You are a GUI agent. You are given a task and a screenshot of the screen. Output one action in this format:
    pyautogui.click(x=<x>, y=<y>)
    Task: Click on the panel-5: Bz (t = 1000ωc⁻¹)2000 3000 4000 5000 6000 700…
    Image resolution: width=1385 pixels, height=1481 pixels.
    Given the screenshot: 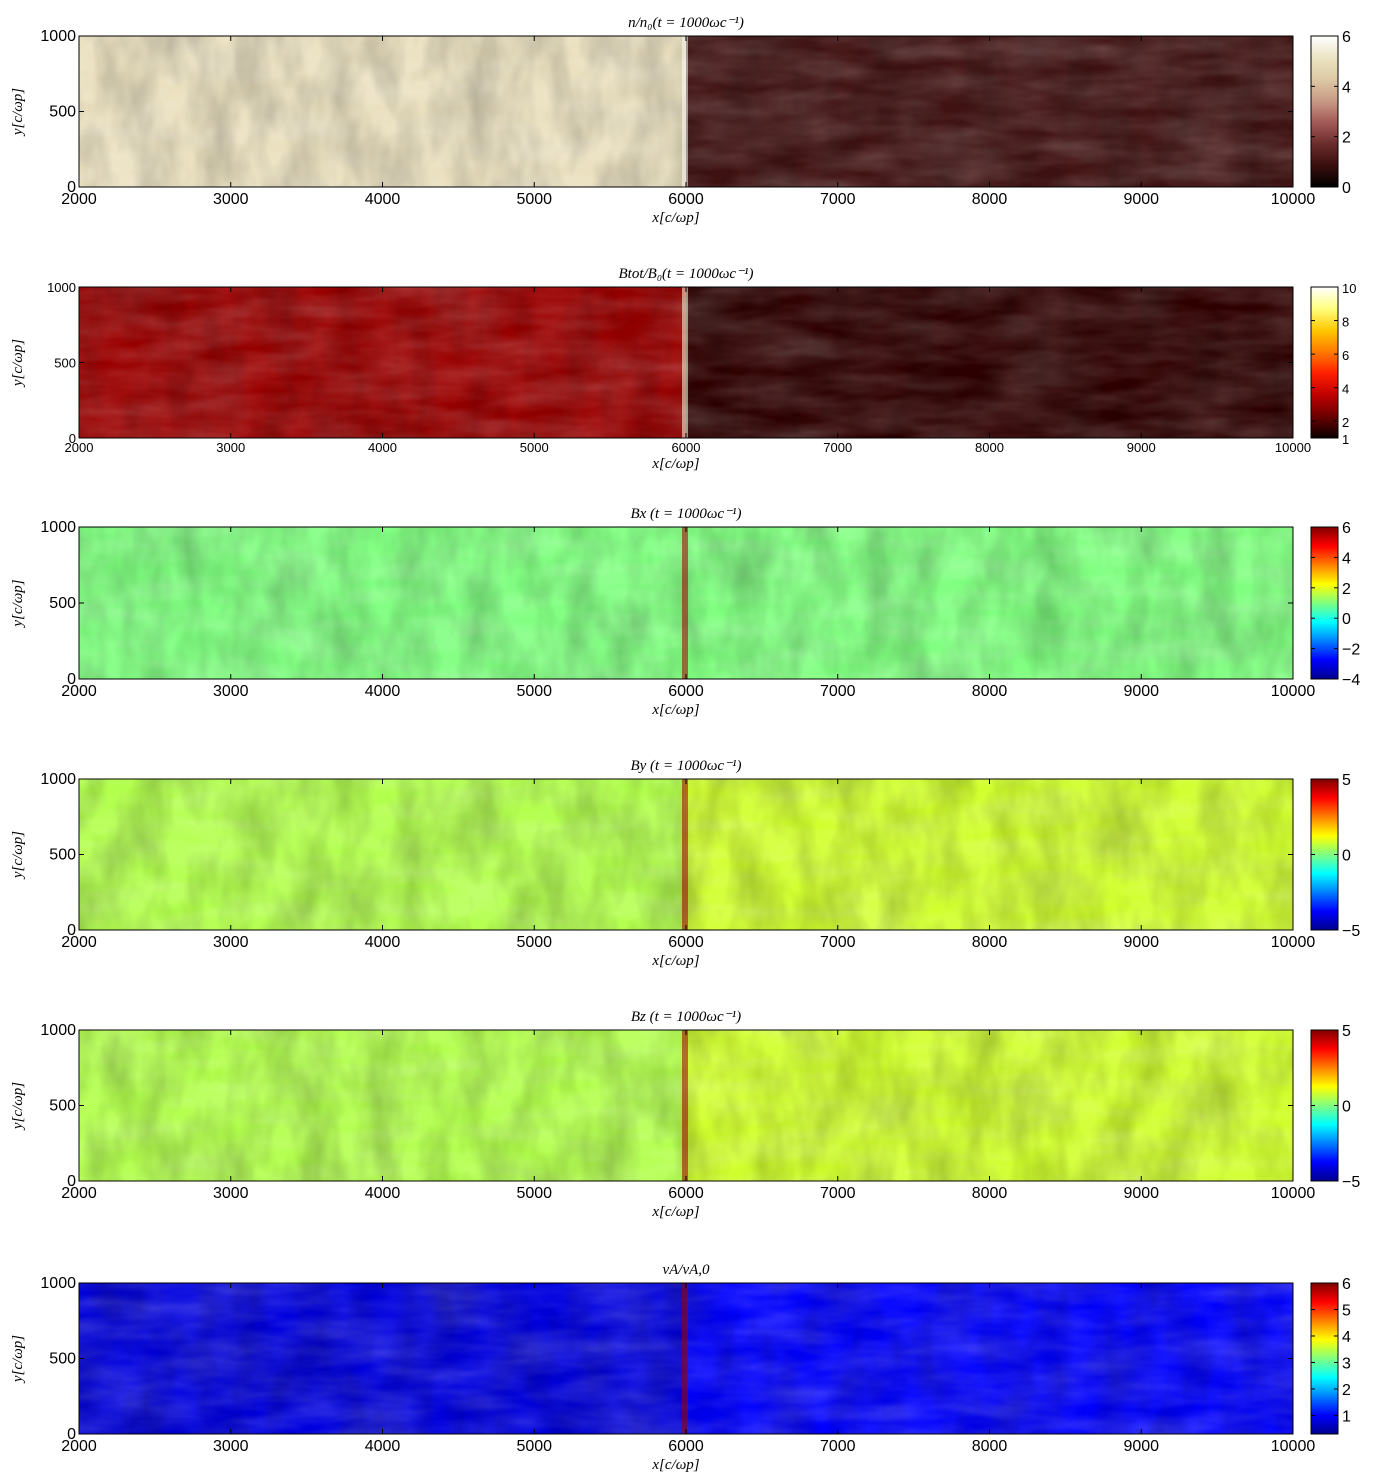 What is the action you would take?
    pyautogui.click(x=685, y=1114)
    